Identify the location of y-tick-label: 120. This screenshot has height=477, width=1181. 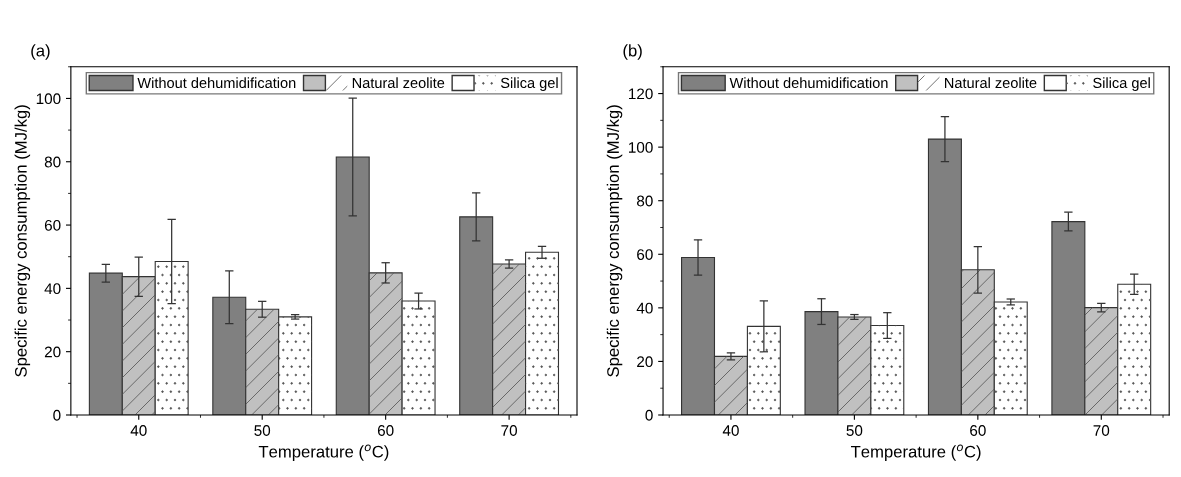
(641, 94).